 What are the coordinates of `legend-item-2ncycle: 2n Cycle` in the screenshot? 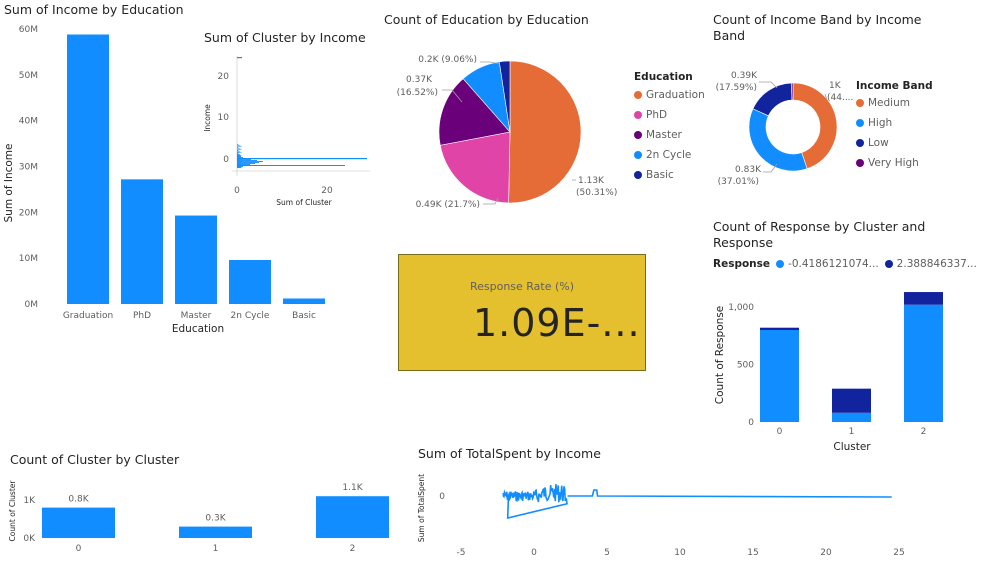 It's located at (669, 155).